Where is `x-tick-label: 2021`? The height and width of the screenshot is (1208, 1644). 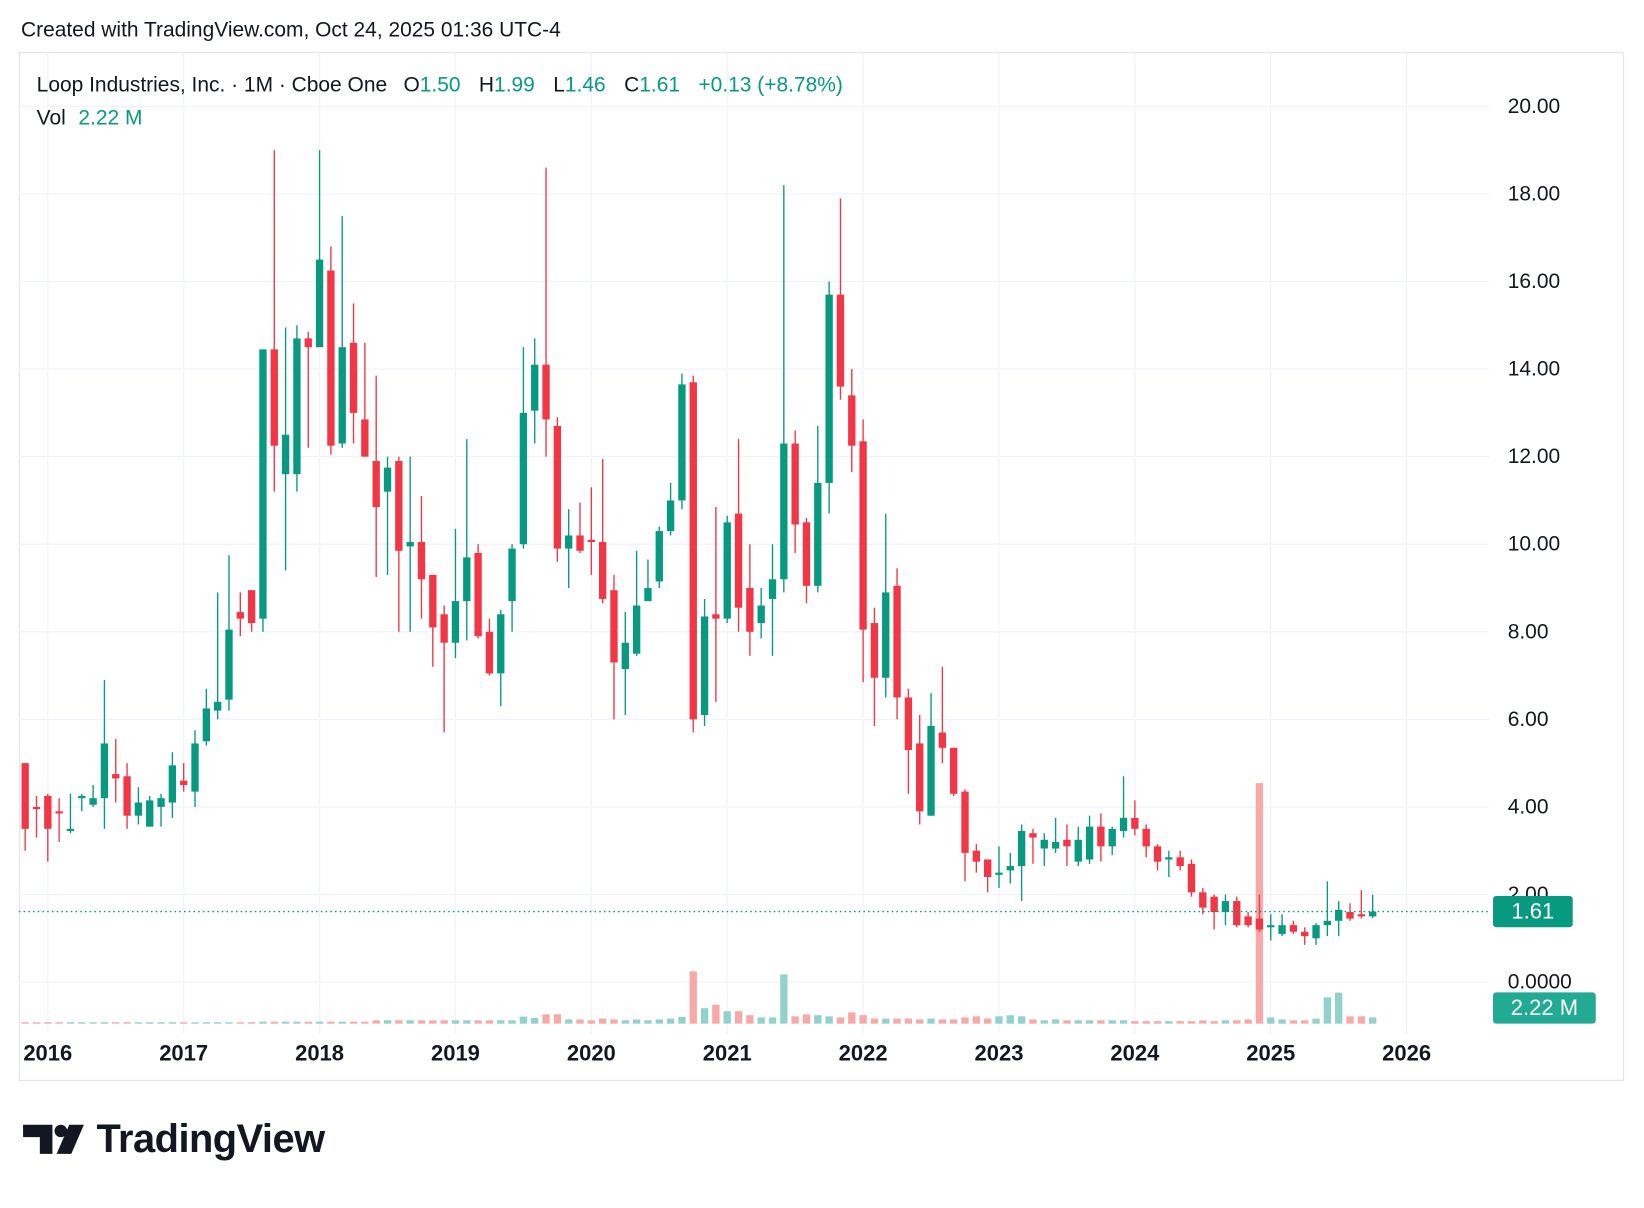 x-tick-label: 2021 is located at coordinates (727, 1053).